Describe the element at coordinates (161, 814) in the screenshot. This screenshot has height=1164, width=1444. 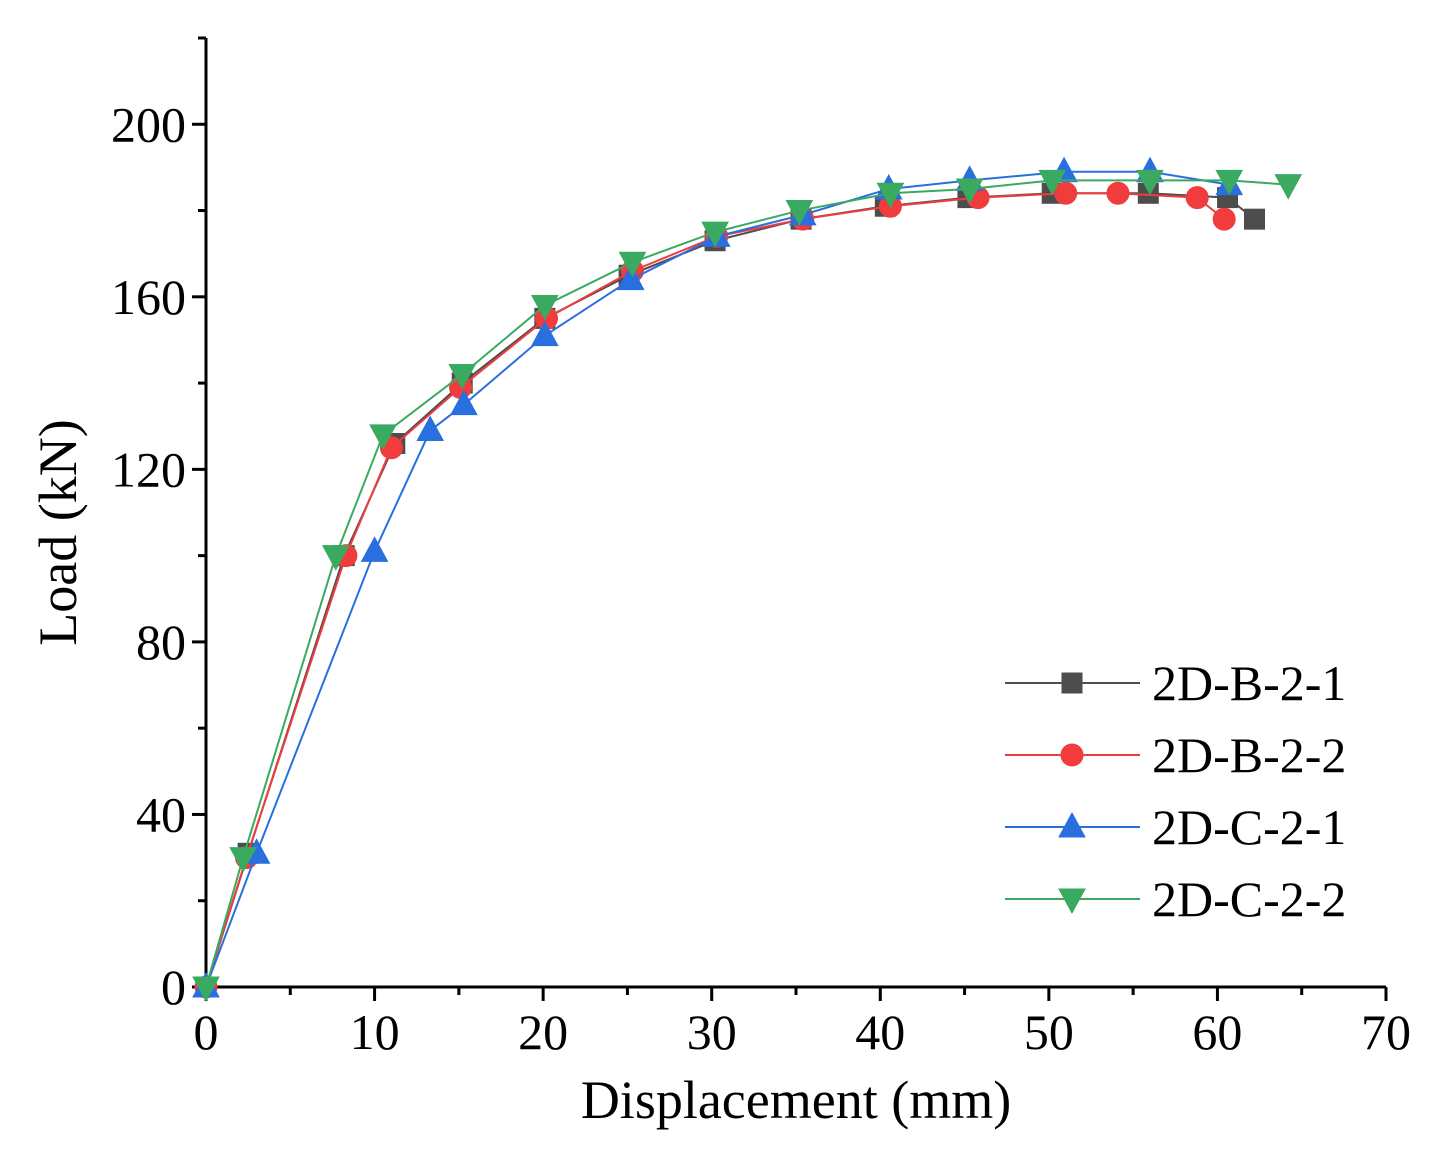
I see `y-tick-label: 40` at that location.